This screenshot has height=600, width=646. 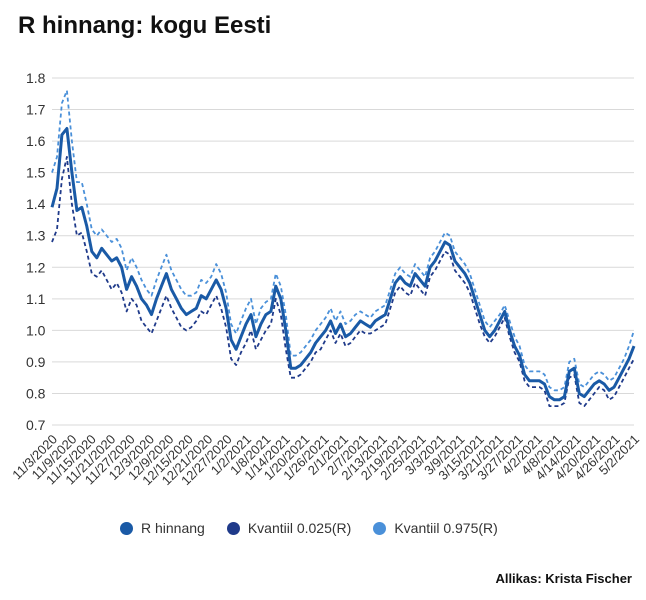 I want to click on legend-item-r: R hinnang, so click(x=162, y=528).